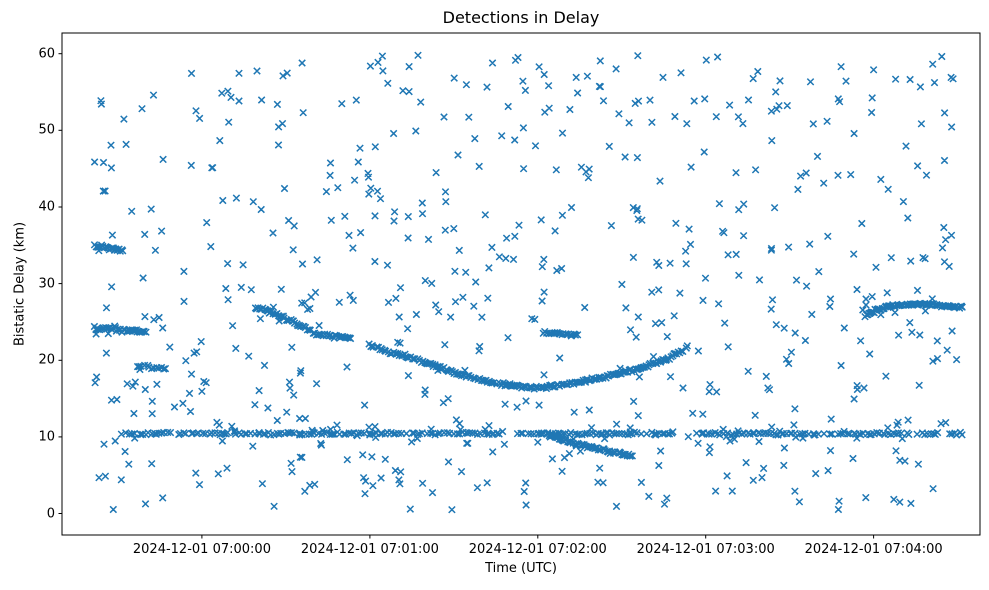 The height and width of the screenshot is (590, 989). What do you see at coordinates (46, 437) in the screenshot?
I see `y-tick-label: 10` at bounding box center [46, 437].